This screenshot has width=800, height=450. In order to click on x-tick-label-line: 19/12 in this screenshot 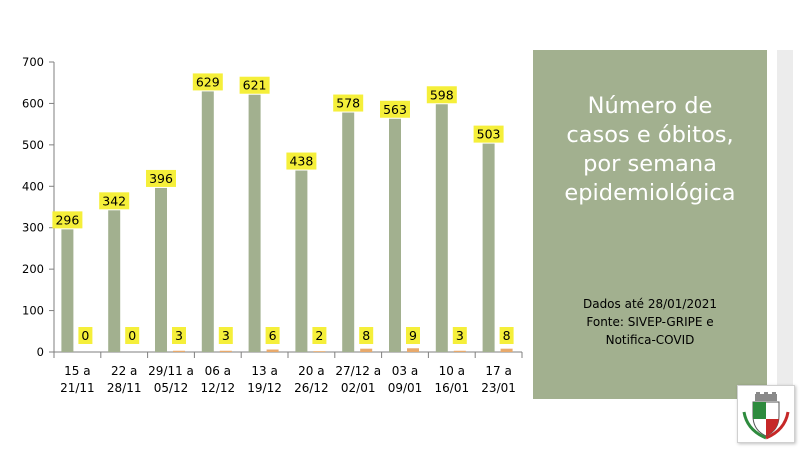, I will do `click(264, 388)`.